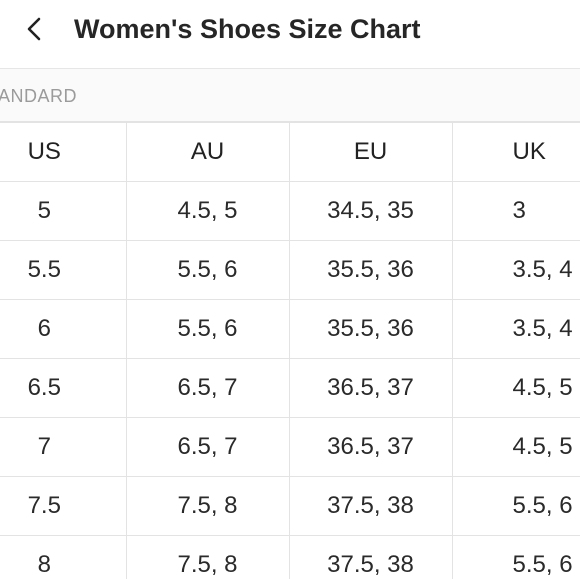 Image resolution: width=580 pixels, height=579 pixels. I want to click on table-row: 6.5 6.5, 7 36.5, 37 4.5, 5, so click(290, 388).